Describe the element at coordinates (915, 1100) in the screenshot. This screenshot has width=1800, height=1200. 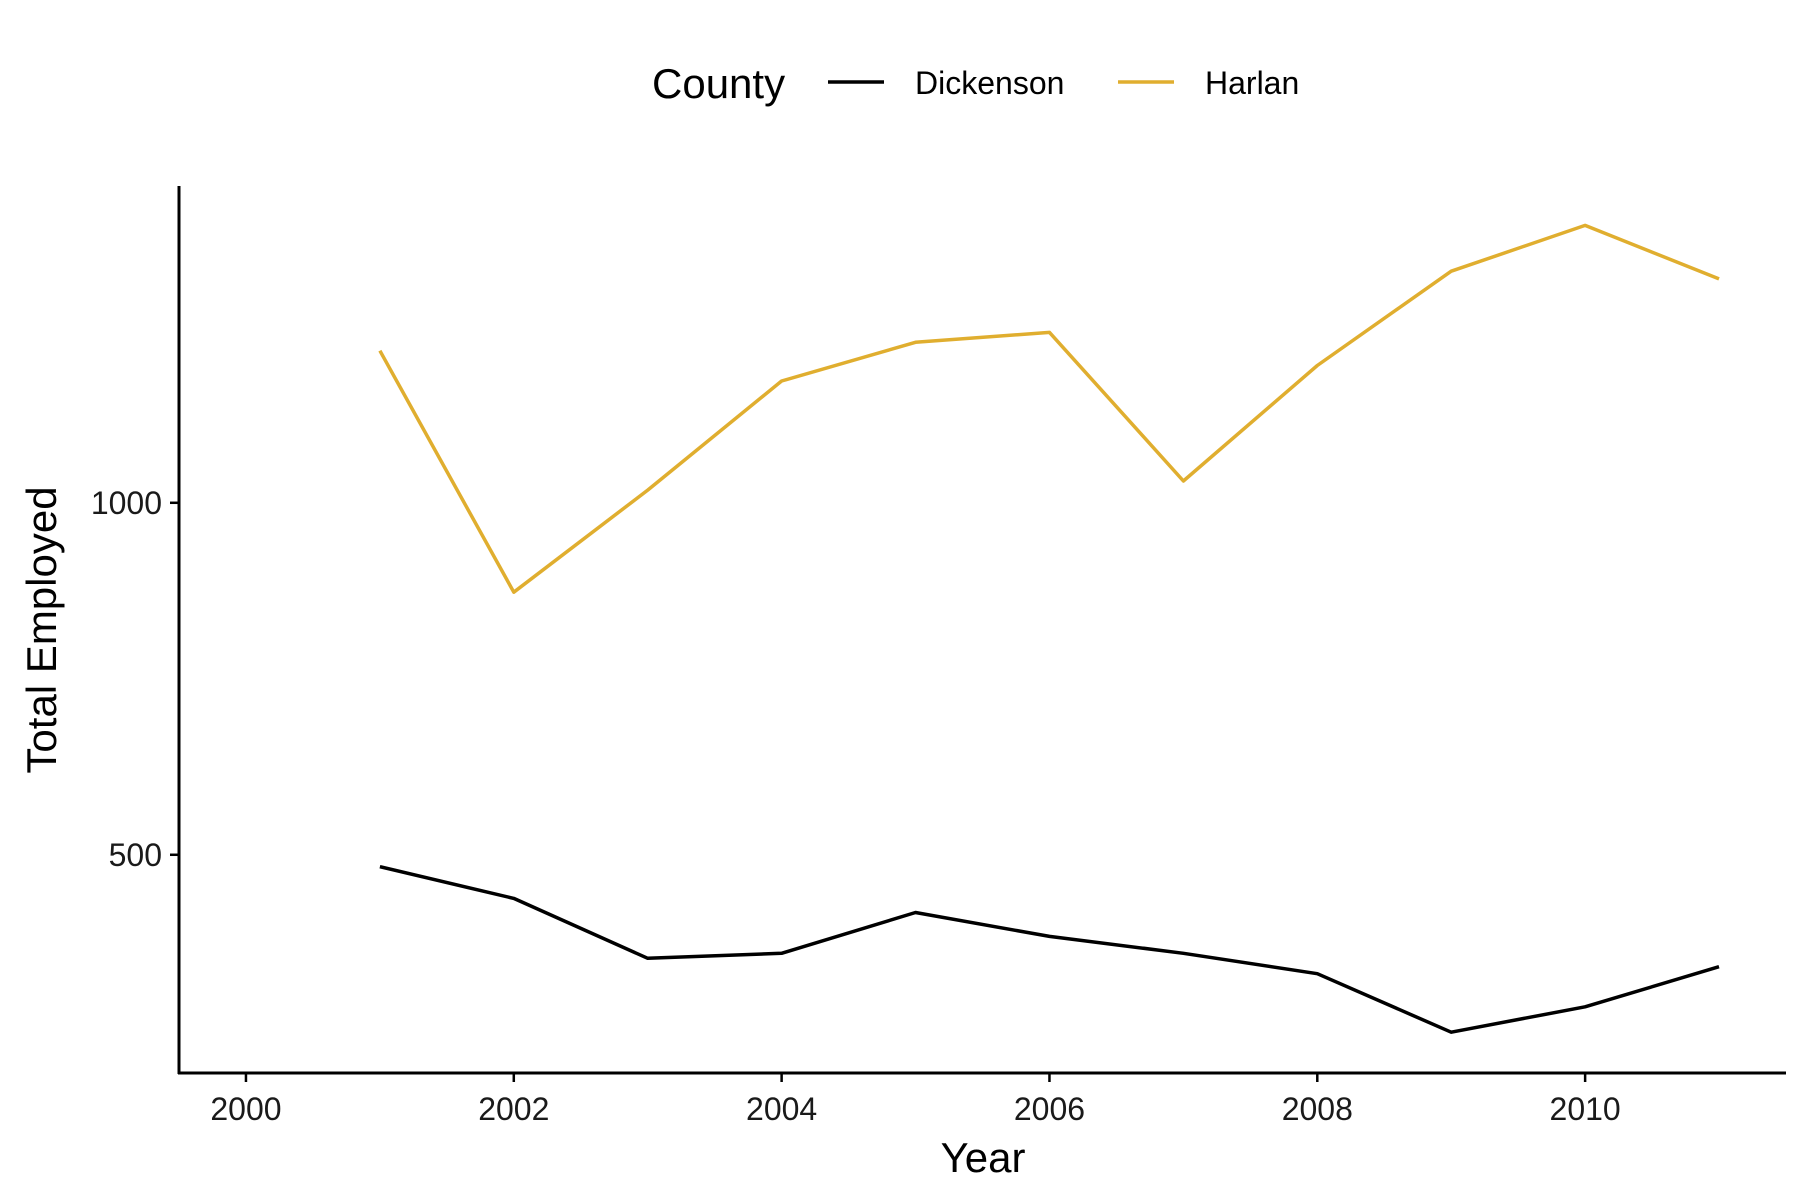
I see `x-axis-ticks: 2000 2002 2004 2006 2008 2010` at that location.